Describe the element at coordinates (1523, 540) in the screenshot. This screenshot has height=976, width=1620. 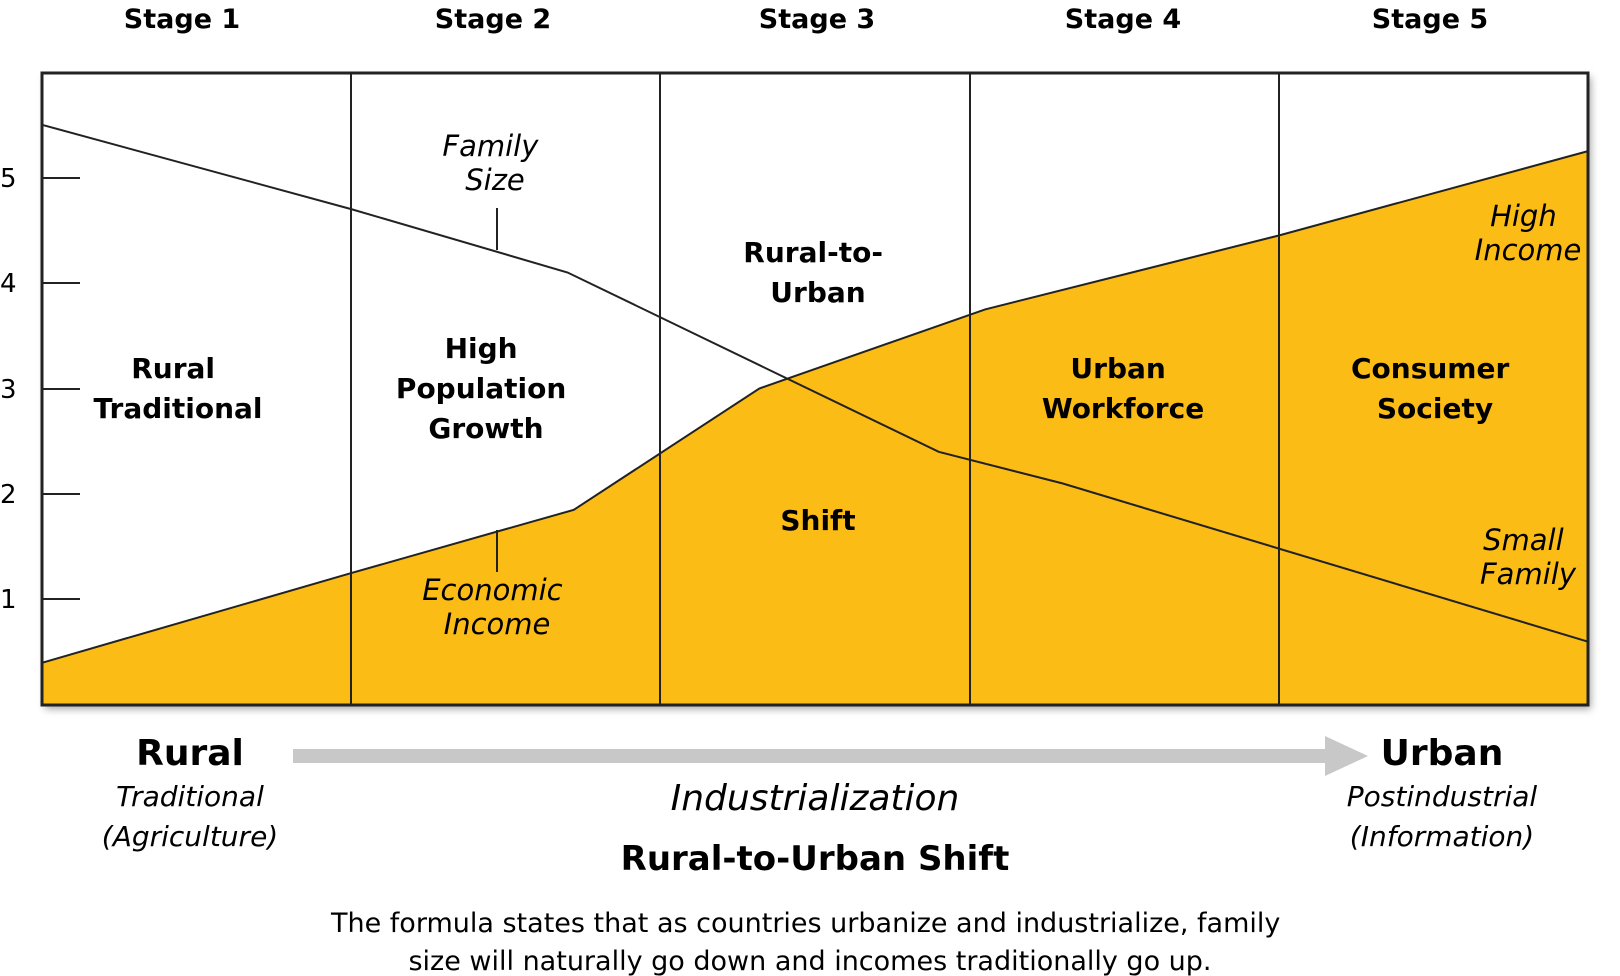
I see `curve-label-line: Small` at that location.